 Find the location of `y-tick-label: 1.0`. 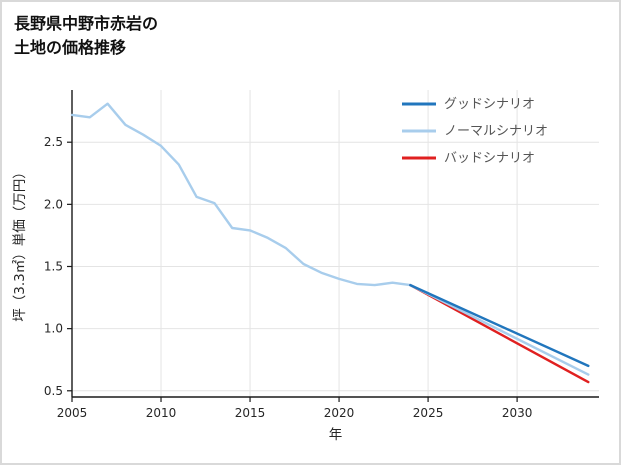

y-tick-label: 1.0 is located at coordinates (53, 329).